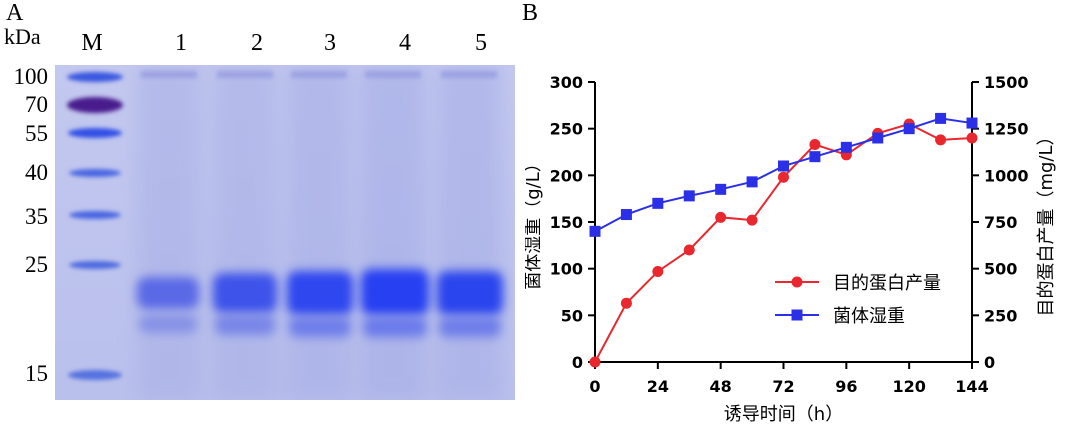 The width and height of the screenshot is (1069, 430). What do you see at coordinates (534, 222) in the screenshot?
I see `y-axis-left-title: 菌体湿重（g/L）` at bounding box center [534, 222].